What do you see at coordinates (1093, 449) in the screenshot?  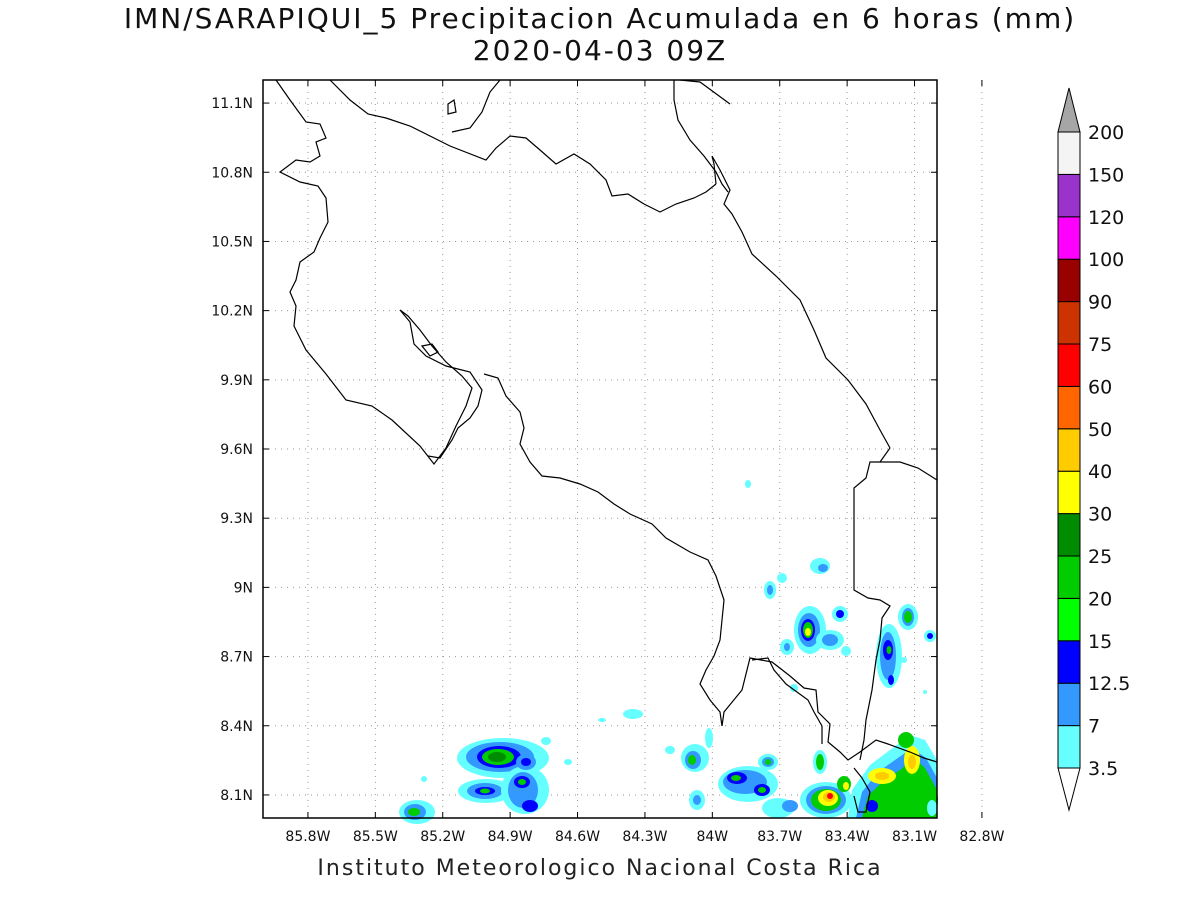 I see `colorbar-legend: 3.5 7 12.5 15 20 25 30 40 50 60 75 90 100 120 150 200` at bounding box center [1093, 449].